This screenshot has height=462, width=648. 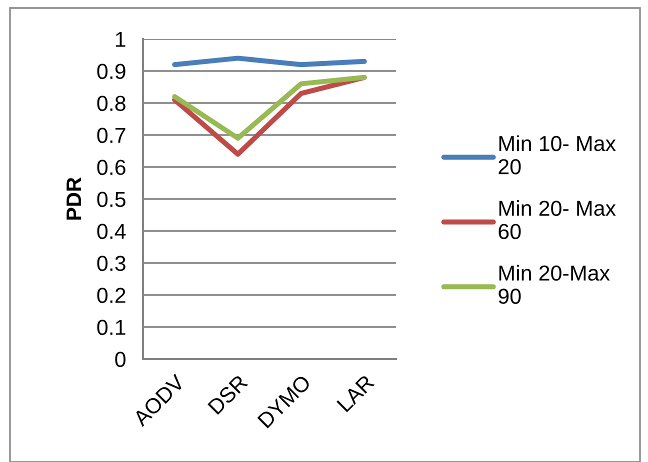 What do you see at coordinates (111, 72) in the screenshot?
I see `y-tick-label: 0.9` at bounding box center [111, 72].